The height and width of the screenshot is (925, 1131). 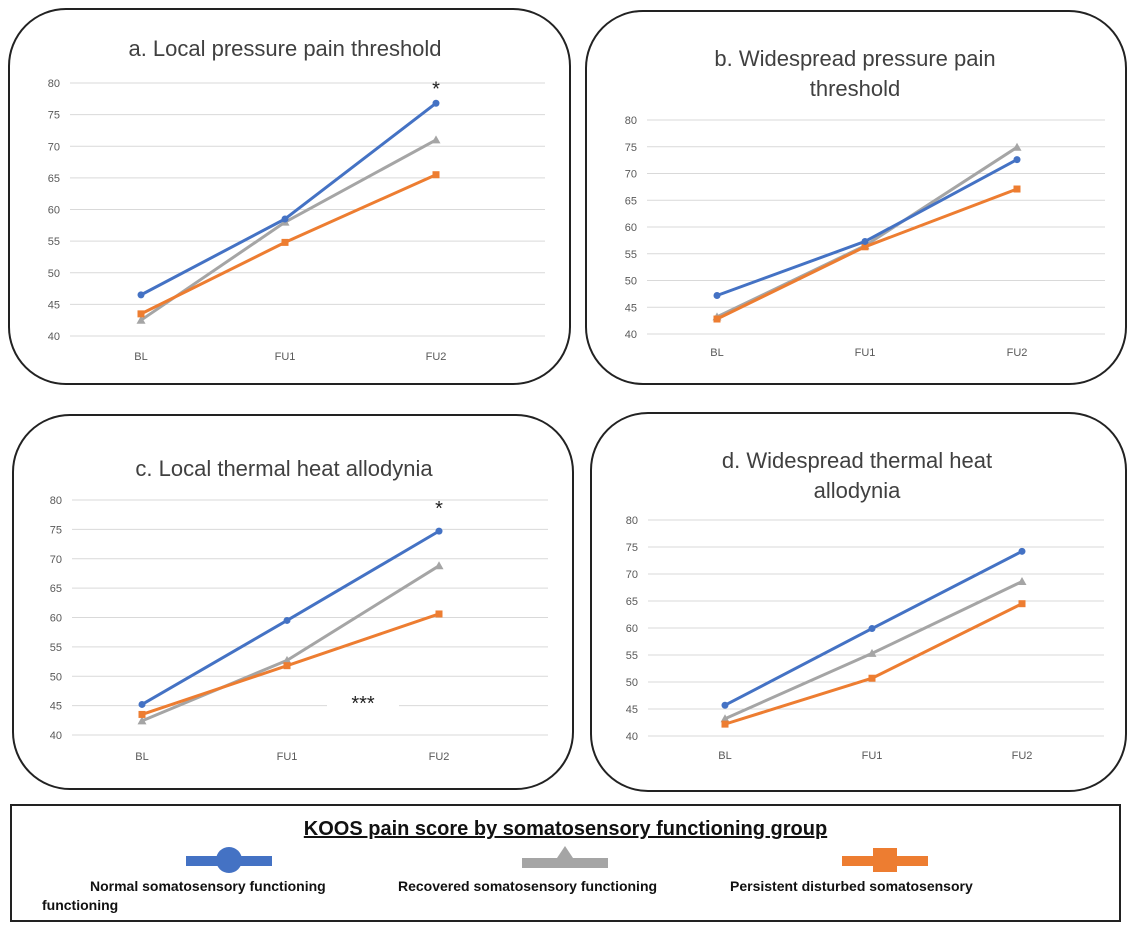 What do you see at coordinates (56, 677) in the screenshot?
I see `chart-c-y-tick: 50` at bounding box center [56, 677].